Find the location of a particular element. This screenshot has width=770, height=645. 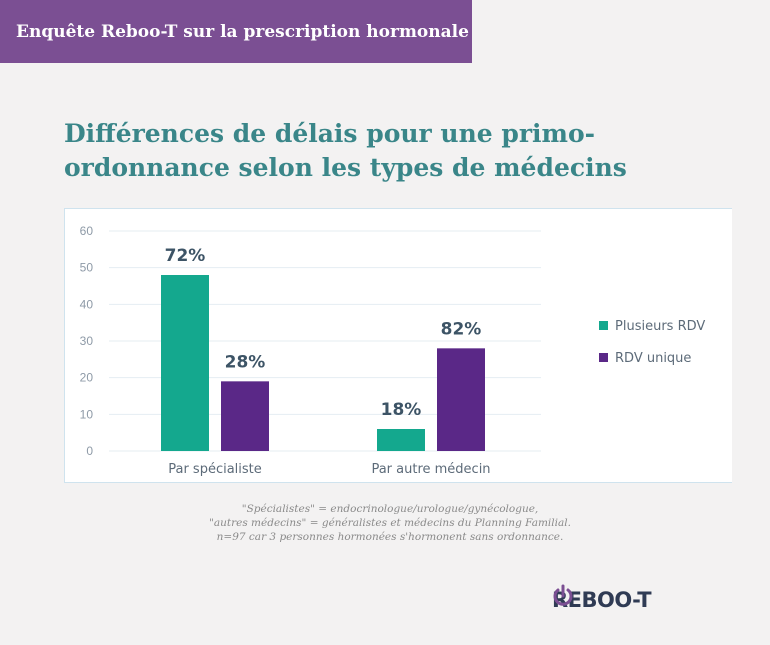

legend-label: RDV unique is located at coordinates (653, 358).